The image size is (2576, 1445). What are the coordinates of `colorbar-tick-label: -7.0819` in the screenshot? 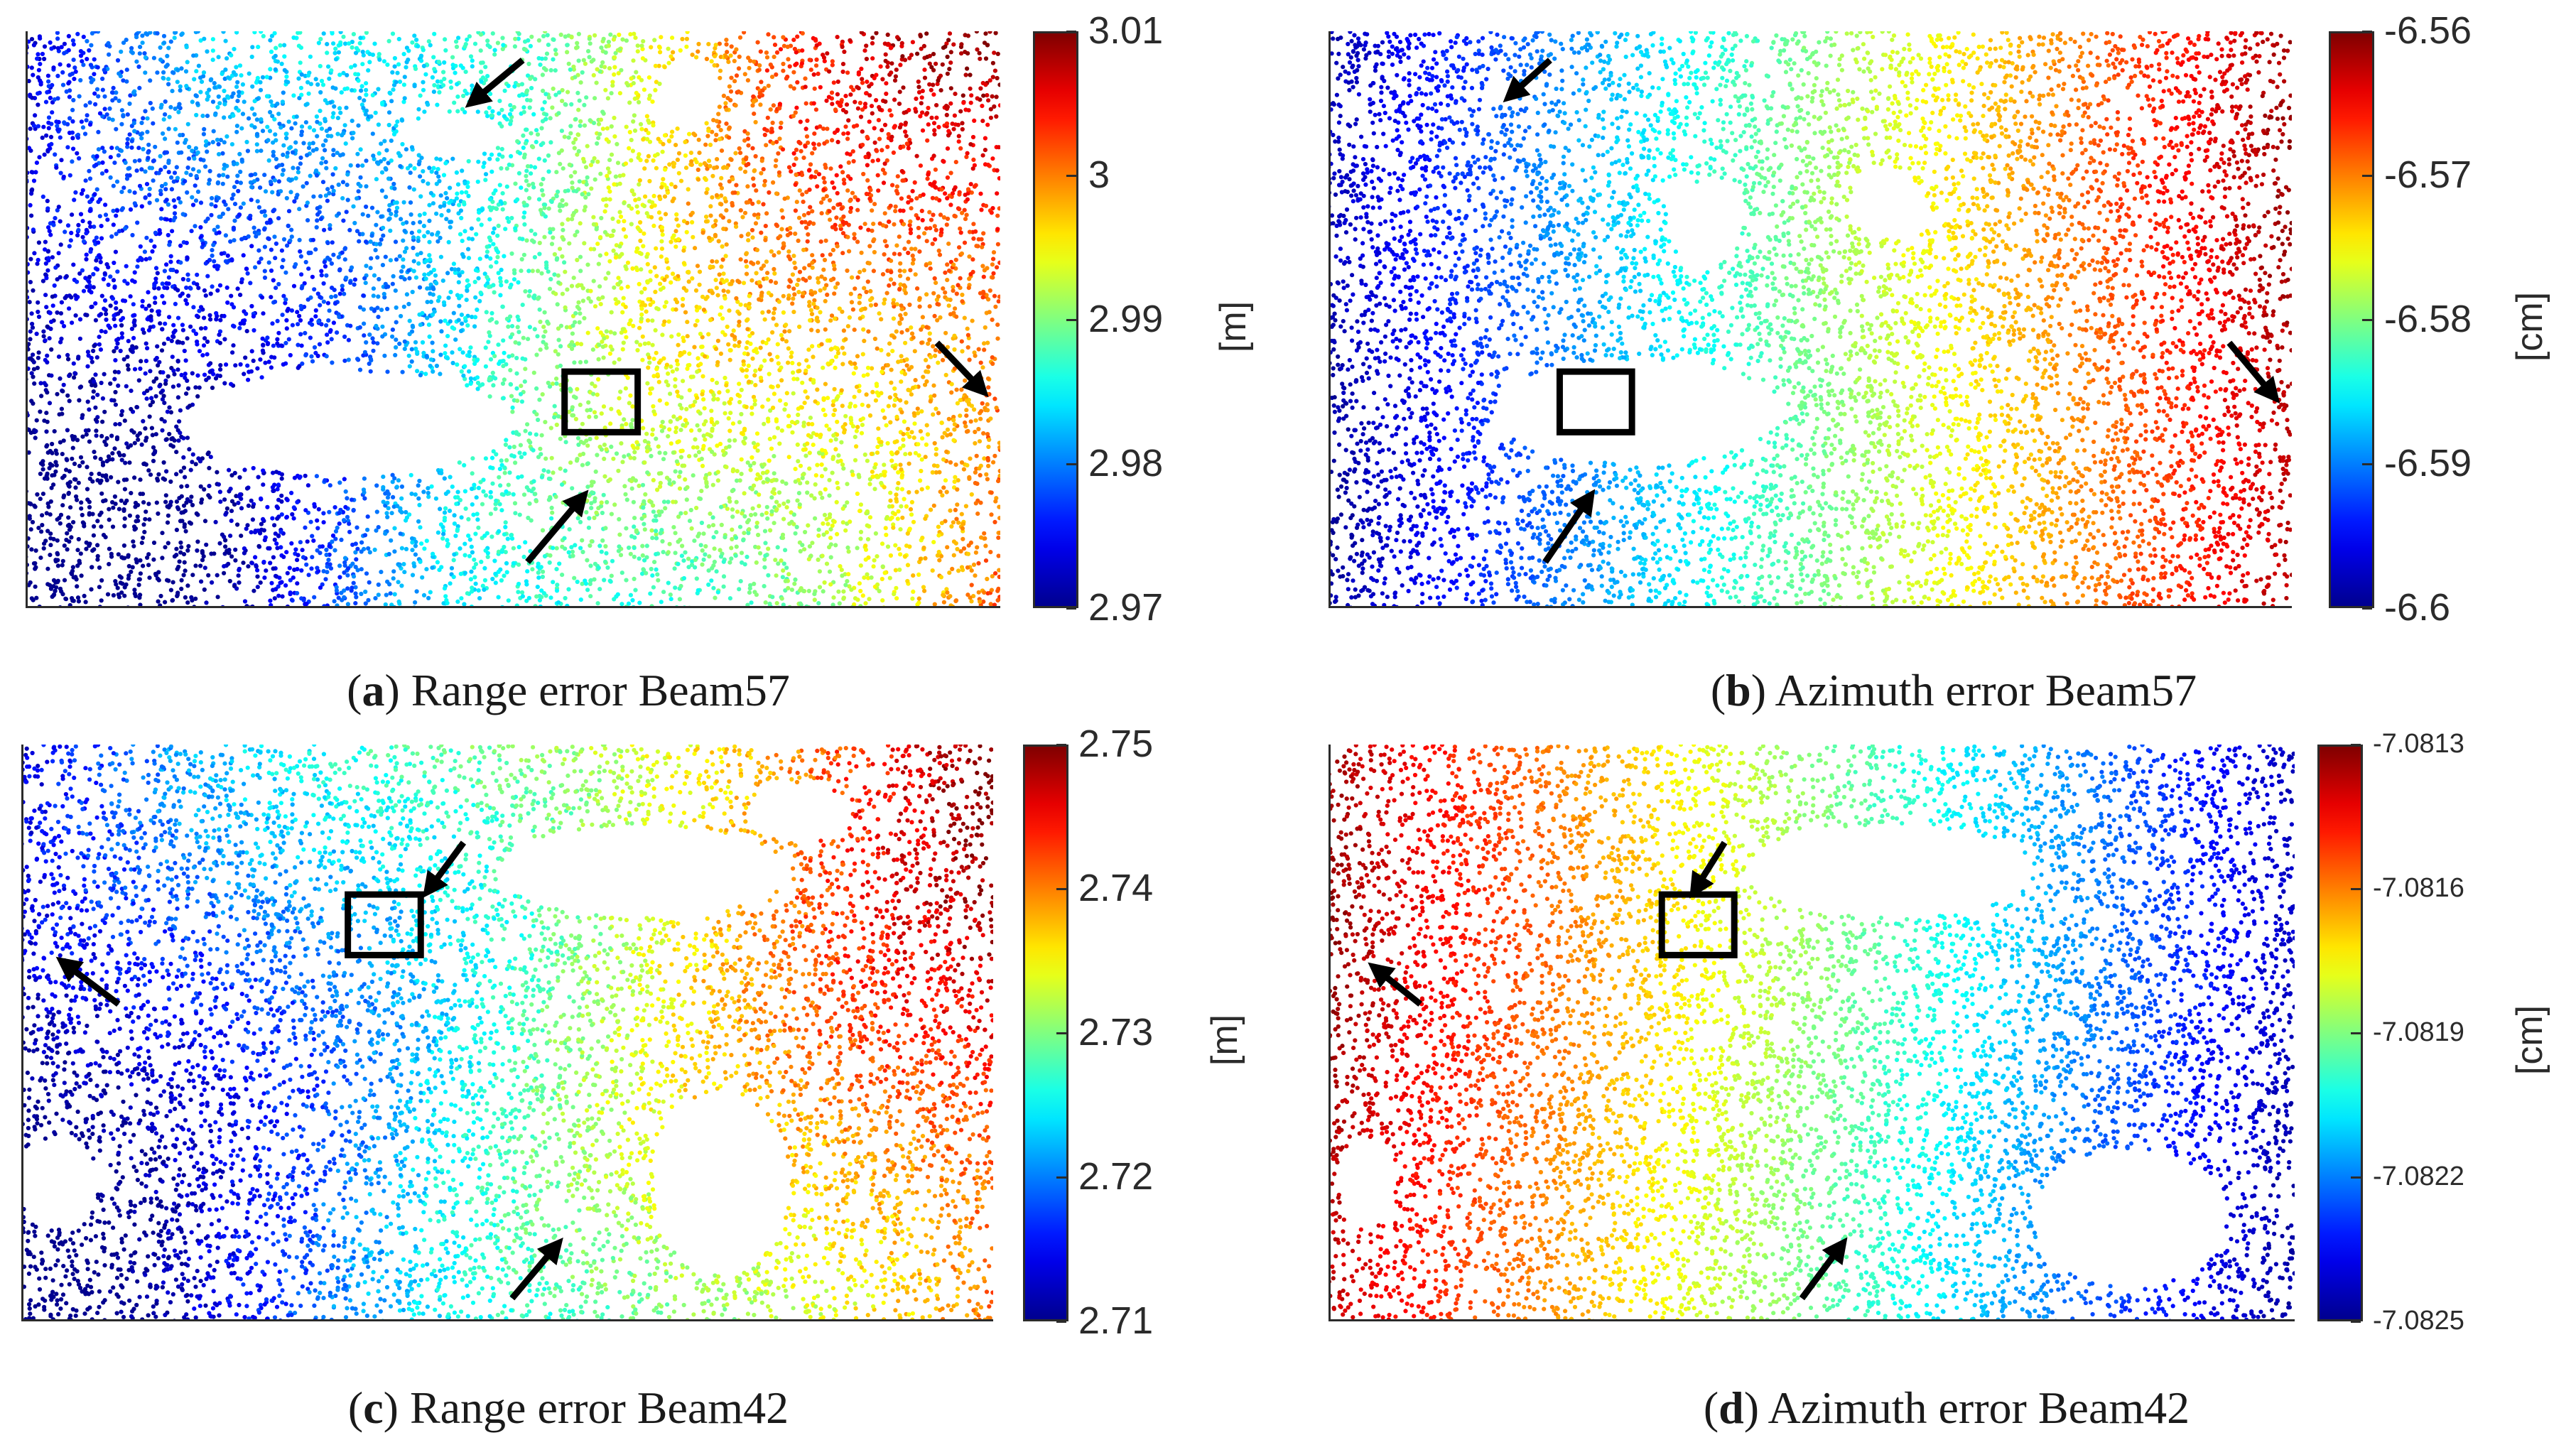 It's located at (2418, 1032).